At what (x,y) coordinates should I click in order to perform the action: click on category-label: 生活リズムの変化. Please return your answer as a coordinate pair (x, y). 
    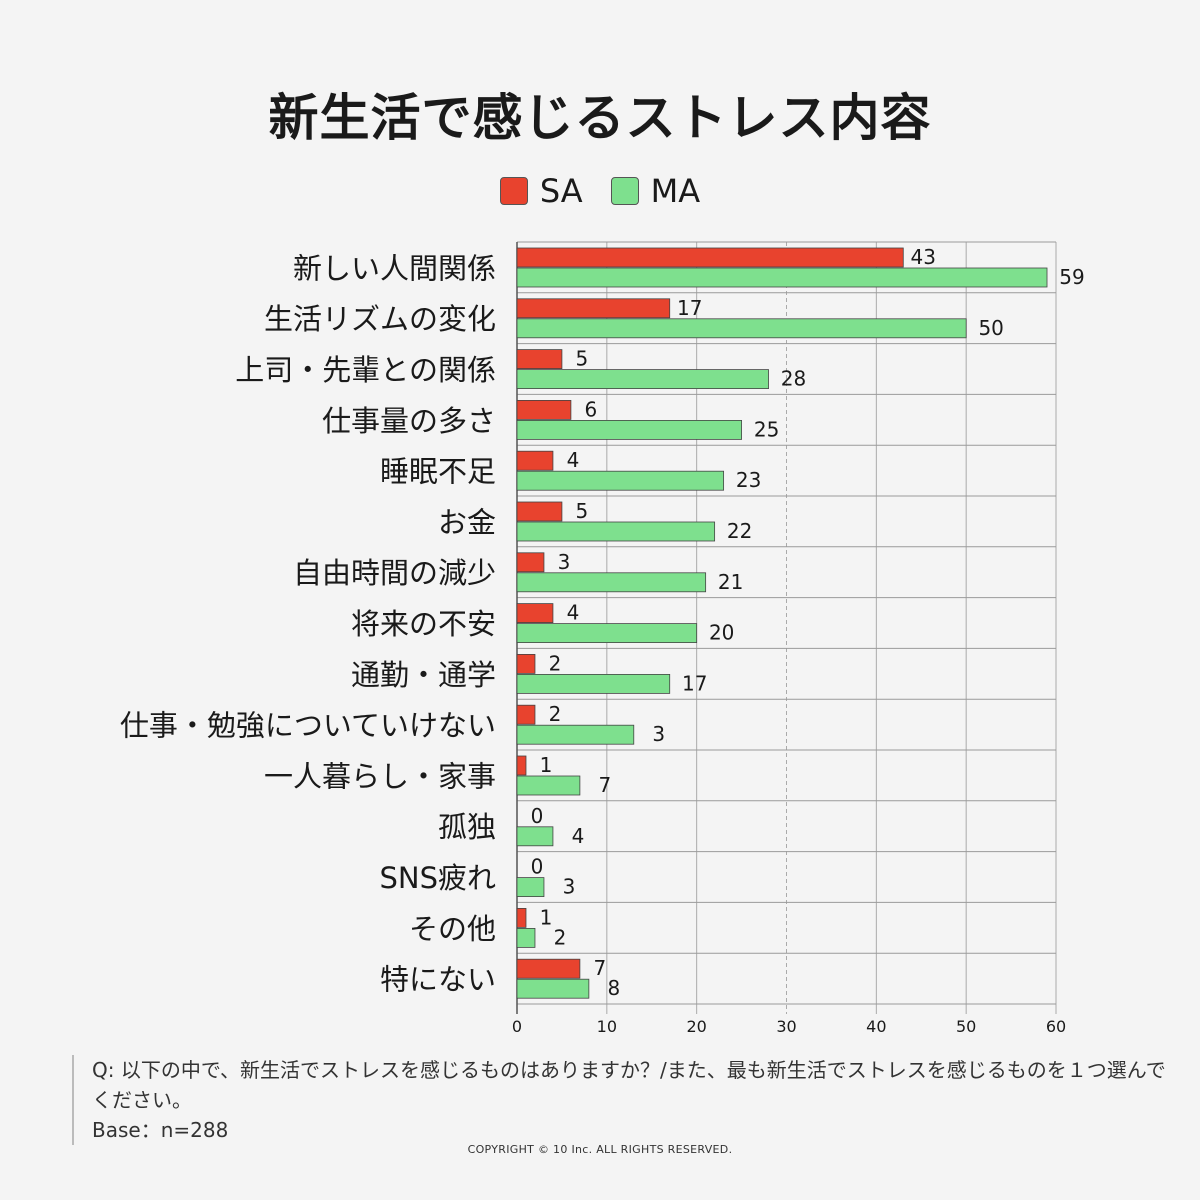
    Looking at the image, I should click on (380, 319).